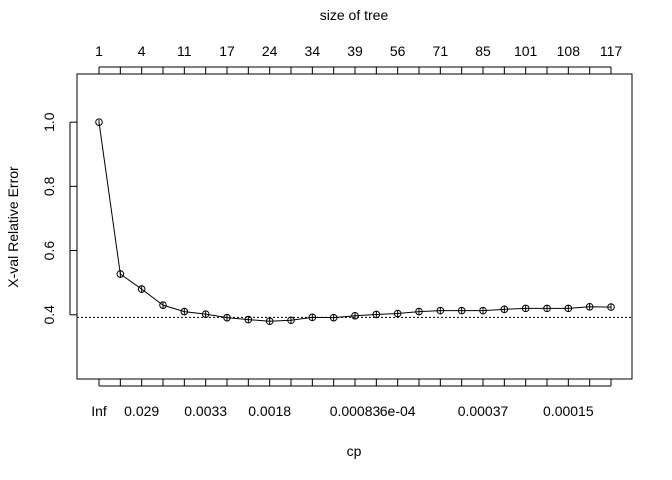 The height and width of the screenshot is (480, 672). I want to click on bottom-tick-label: 6e-04, so click(398, 411).